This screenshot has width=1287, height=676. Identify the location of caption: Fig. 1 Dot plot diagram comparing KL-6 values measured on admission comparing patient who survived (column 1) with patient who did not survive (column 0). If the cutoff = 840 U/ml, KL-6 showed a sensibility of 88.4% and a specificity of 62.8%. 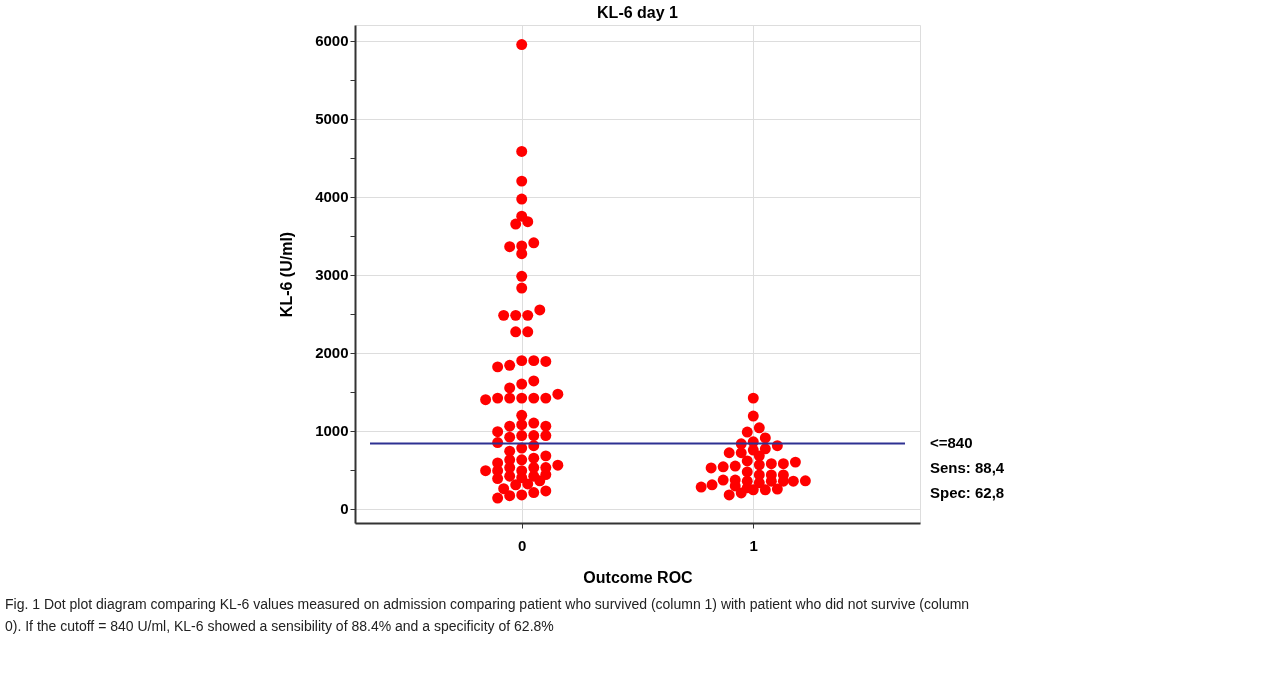
(487, 615).